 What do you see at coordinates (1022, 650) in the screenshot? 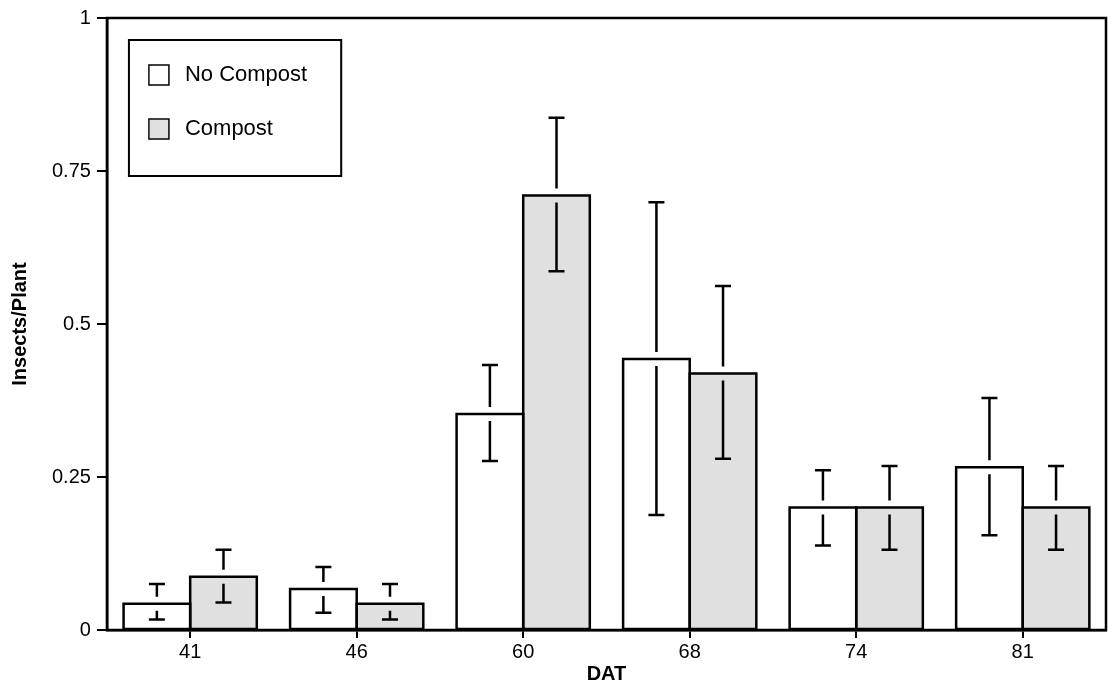
I see `x-tick-label: 81` at bounding box center [1022, 650].